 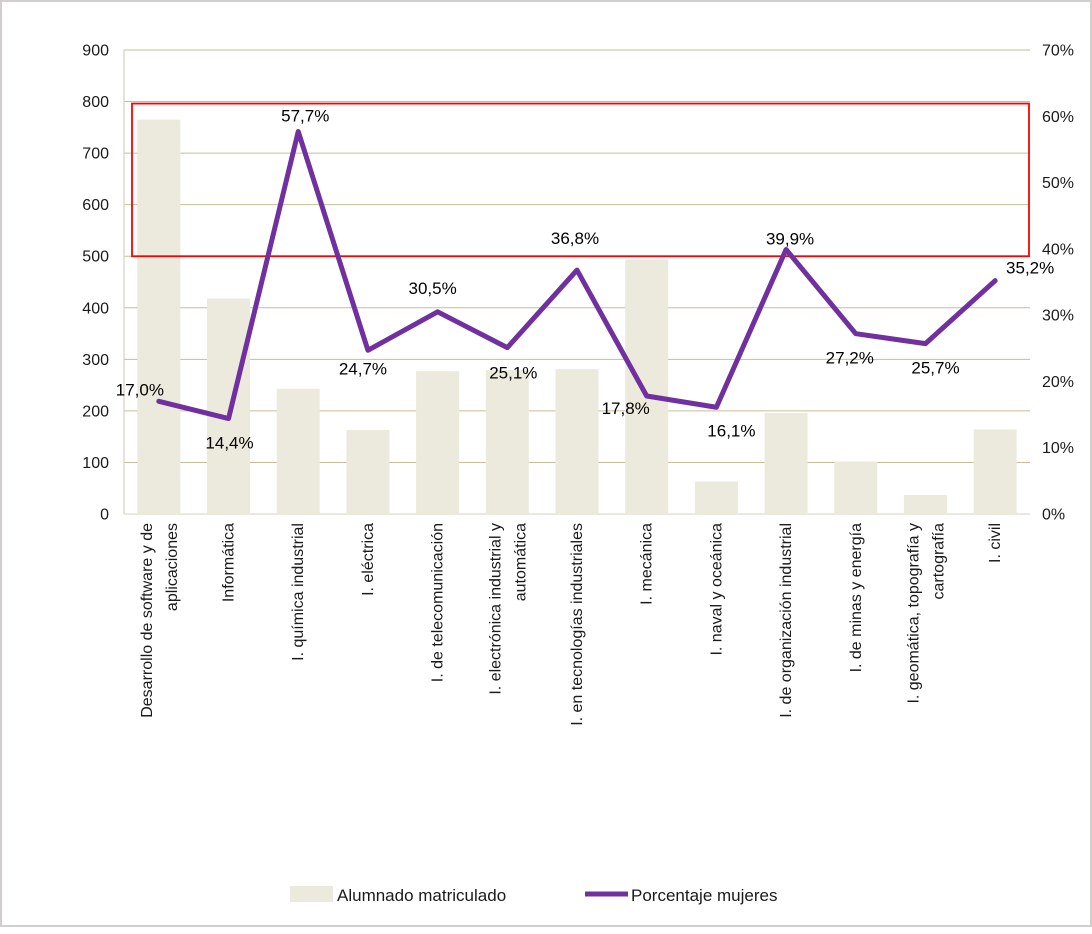 I want to click on category-label-9: I. naval y oceánica, so click(x=716, y=589).